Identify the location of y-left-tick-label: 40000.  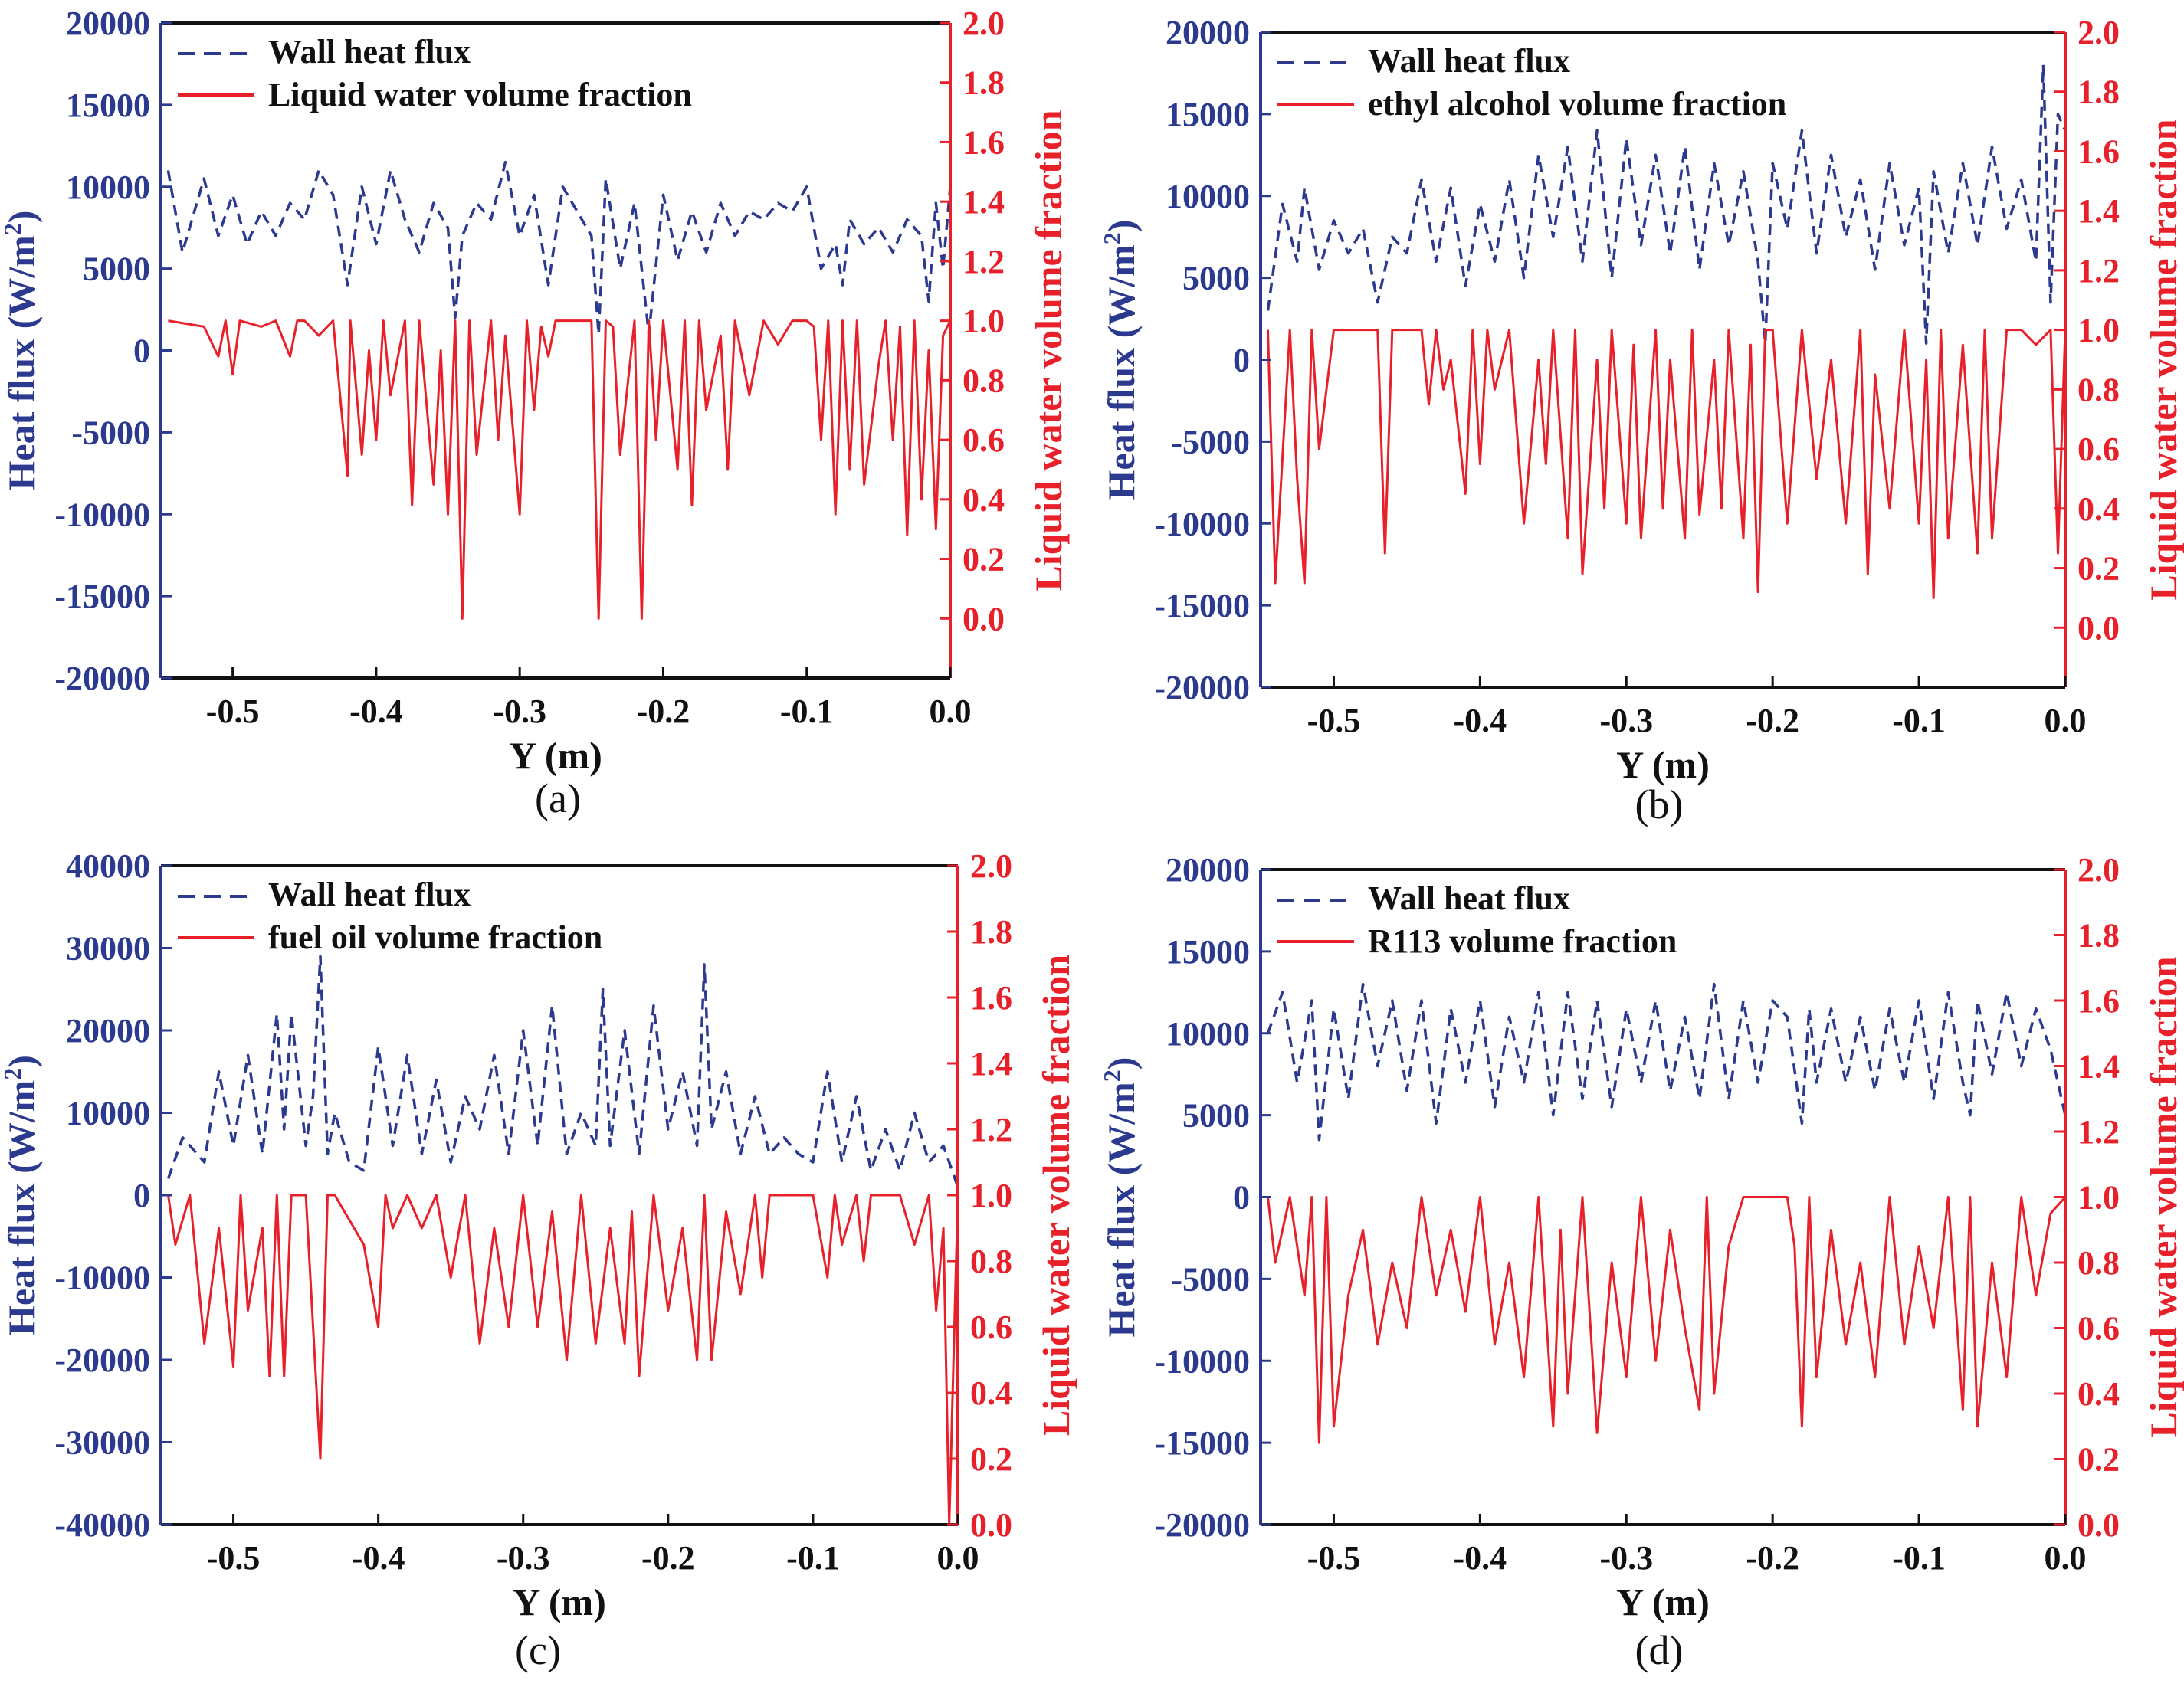
(108, 866).